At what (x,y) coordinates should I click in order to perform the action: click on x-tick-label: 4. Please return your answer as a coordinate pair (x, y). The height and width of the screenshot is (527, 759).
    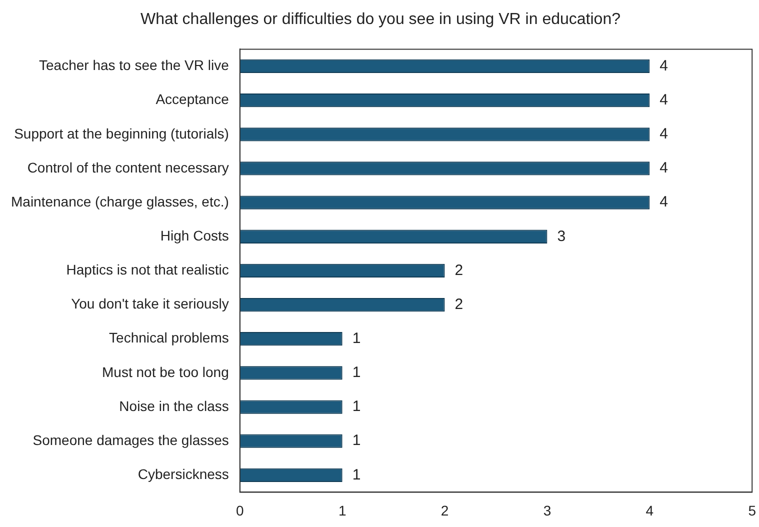
    Looking at the image, I should click on (650, 510).